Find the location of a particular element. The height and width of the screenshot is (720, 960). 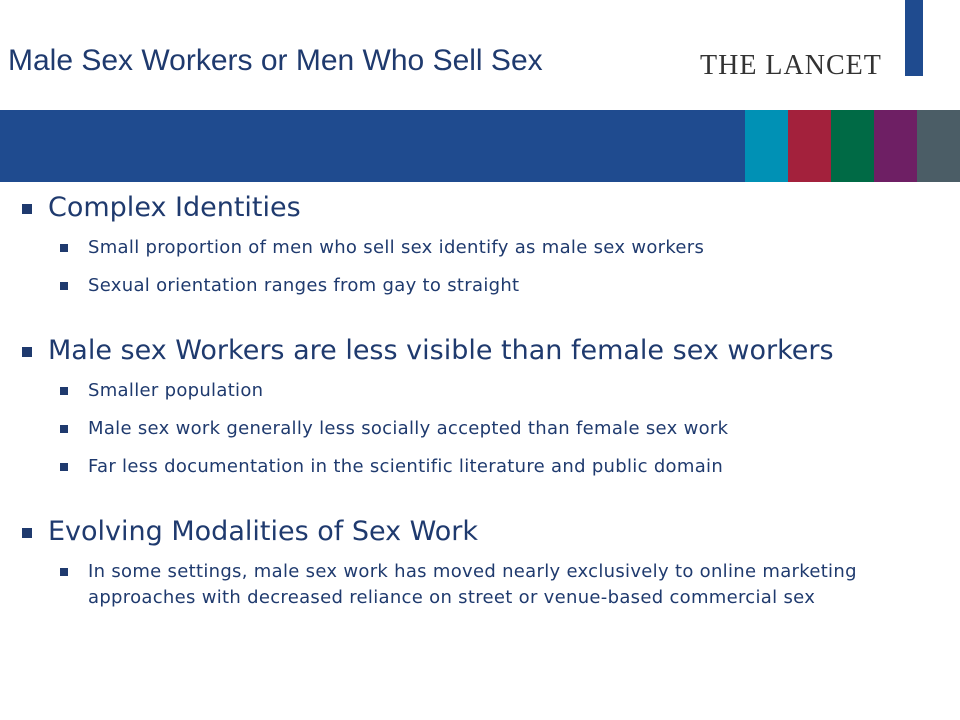

logo: THE LANCET is located at coordinates (791, 65).